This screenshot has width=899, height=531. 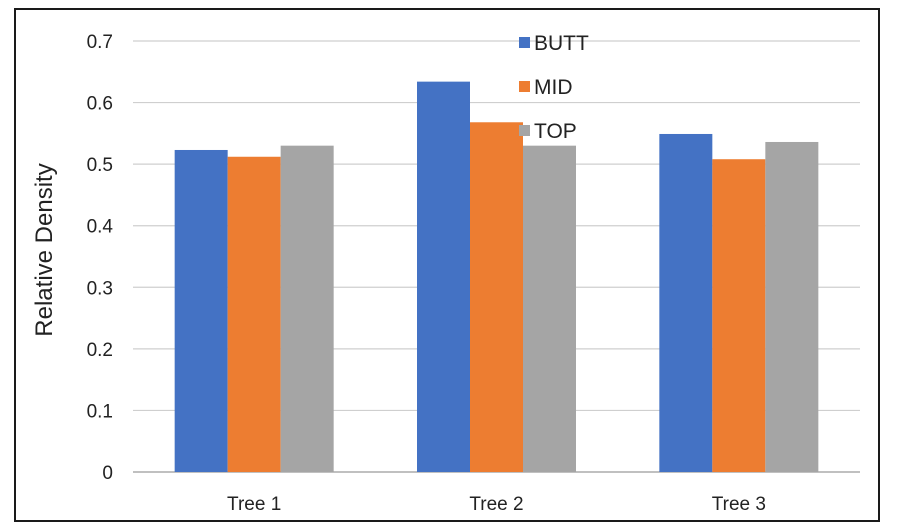 I want to click on legend-swatch-mid, so click(x=524, y=86).